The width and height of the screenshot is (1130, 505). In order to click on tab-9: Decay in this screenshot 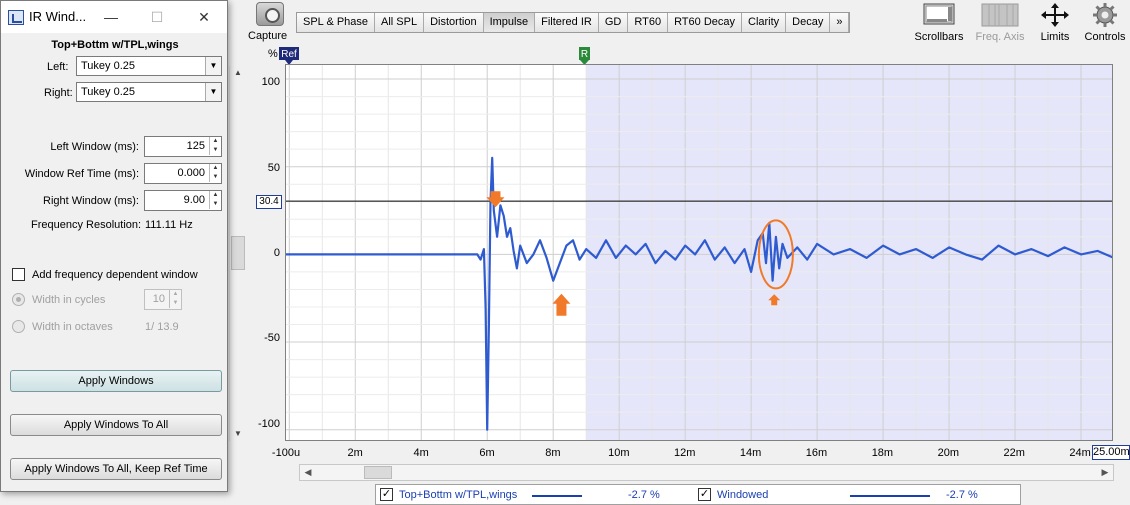, I will do `click(808, 22)`.